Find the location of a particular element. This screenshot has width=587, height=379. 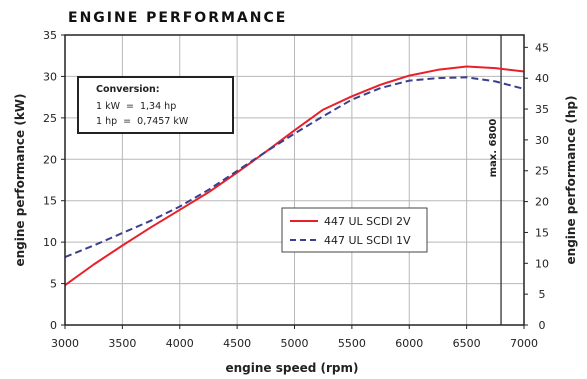

y-right-tick-label: 5 is located at coordinates (542, 294).